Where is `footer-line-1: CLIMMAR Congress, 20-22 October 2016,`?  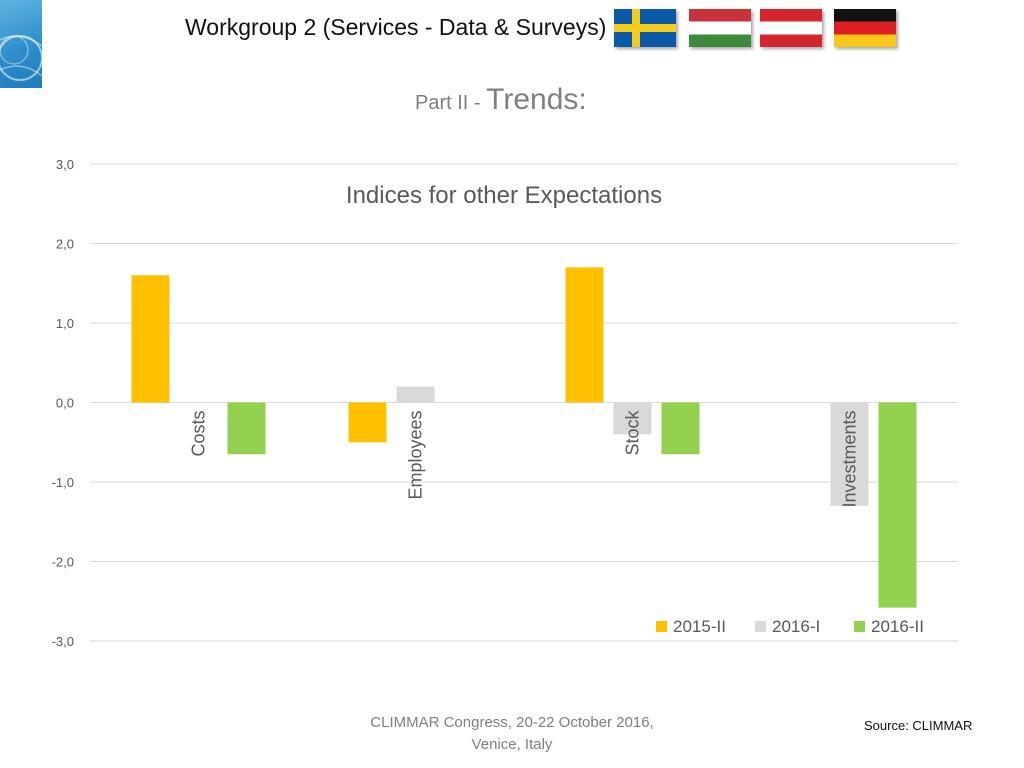
footer-line-1: CLIMMAR Congress, 20-22 October 2016, is located at coordinates (512, 722).